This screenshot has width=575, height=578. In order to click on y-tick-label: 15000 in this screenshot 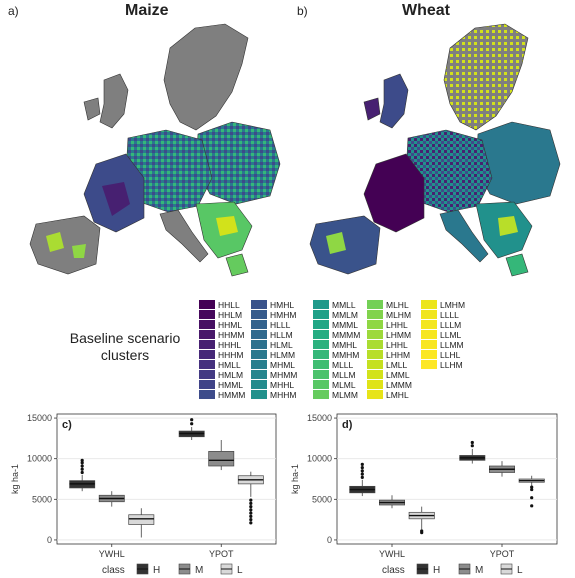, I will do `click(319, 418)`.